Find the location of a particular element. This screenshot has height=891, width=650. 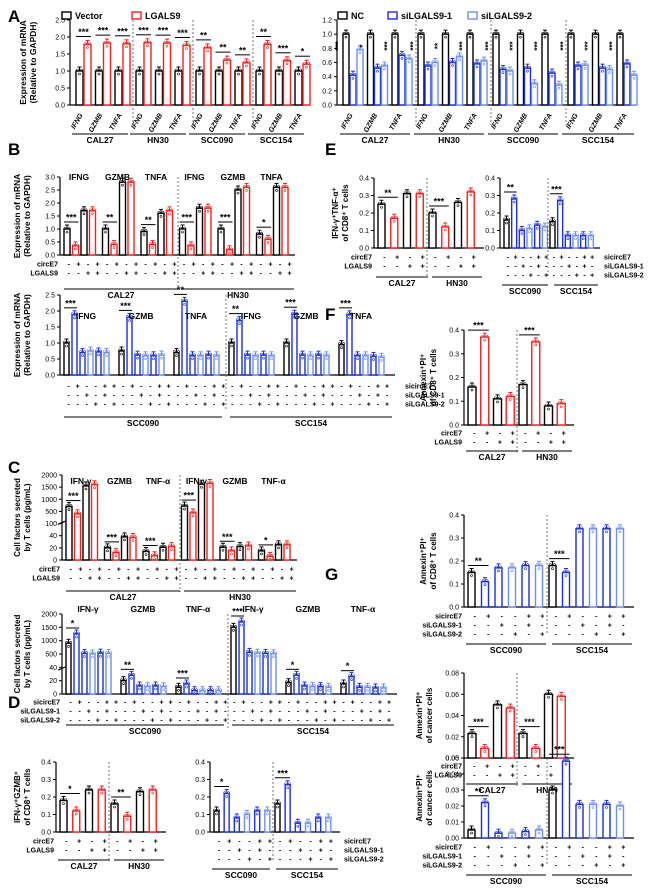

panel-g-bottom-condition-mark: + is located at coordinates (596, 866).